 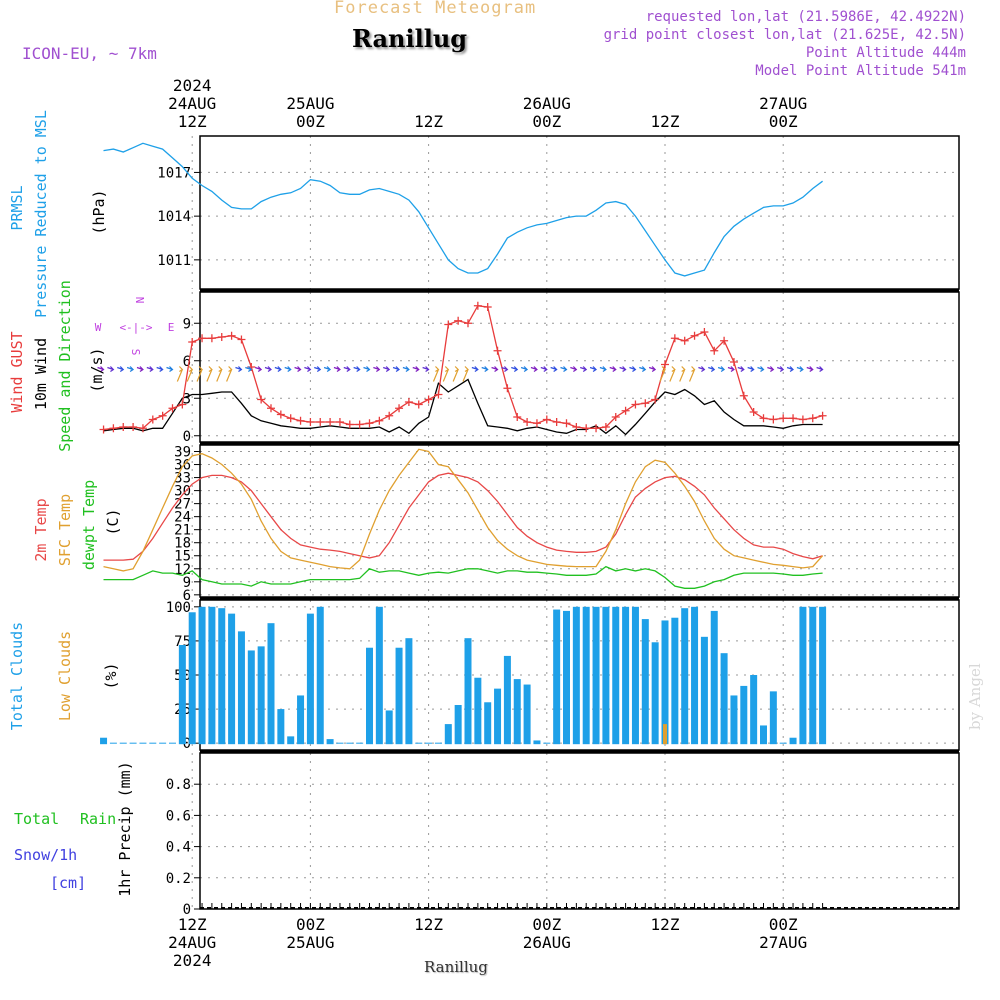 I want to click on temp-2m-label: 2m Temp, so click(x=41, y=529).